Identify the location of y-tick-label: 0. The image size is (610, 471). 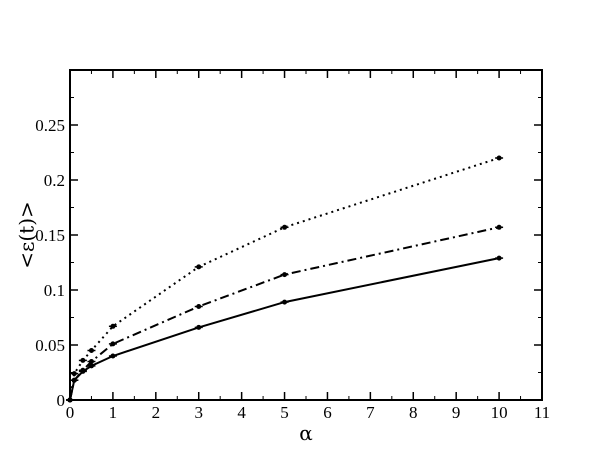
(61, 400).